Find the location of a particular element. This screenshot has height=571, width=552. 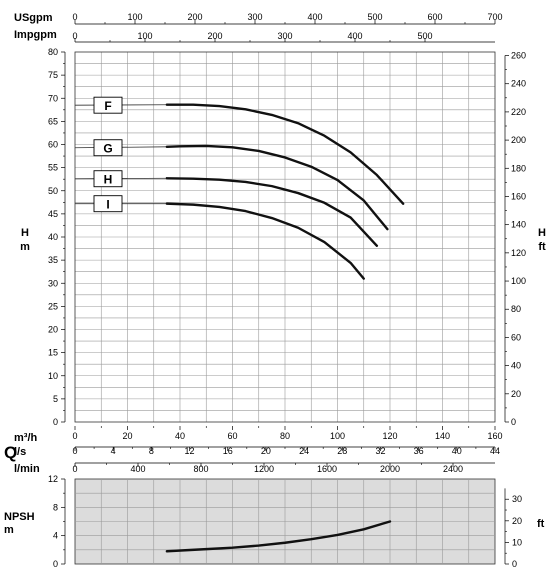

head-left-tick-label: 55 is located at coordinates (53, 168).